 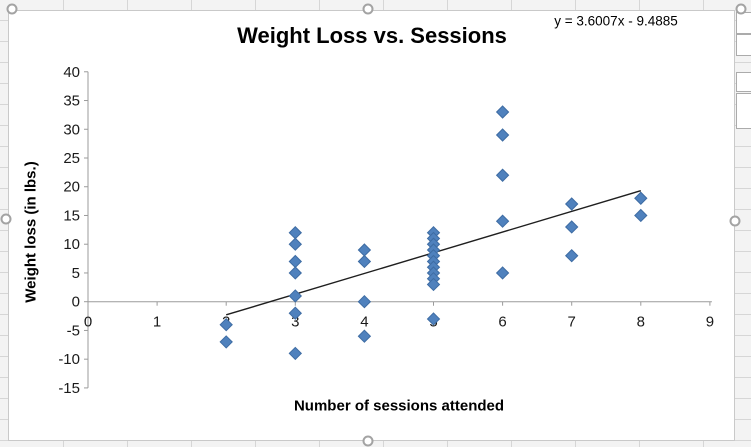 I want to click on y-tick-label: 5, so click(x=76, y=273).